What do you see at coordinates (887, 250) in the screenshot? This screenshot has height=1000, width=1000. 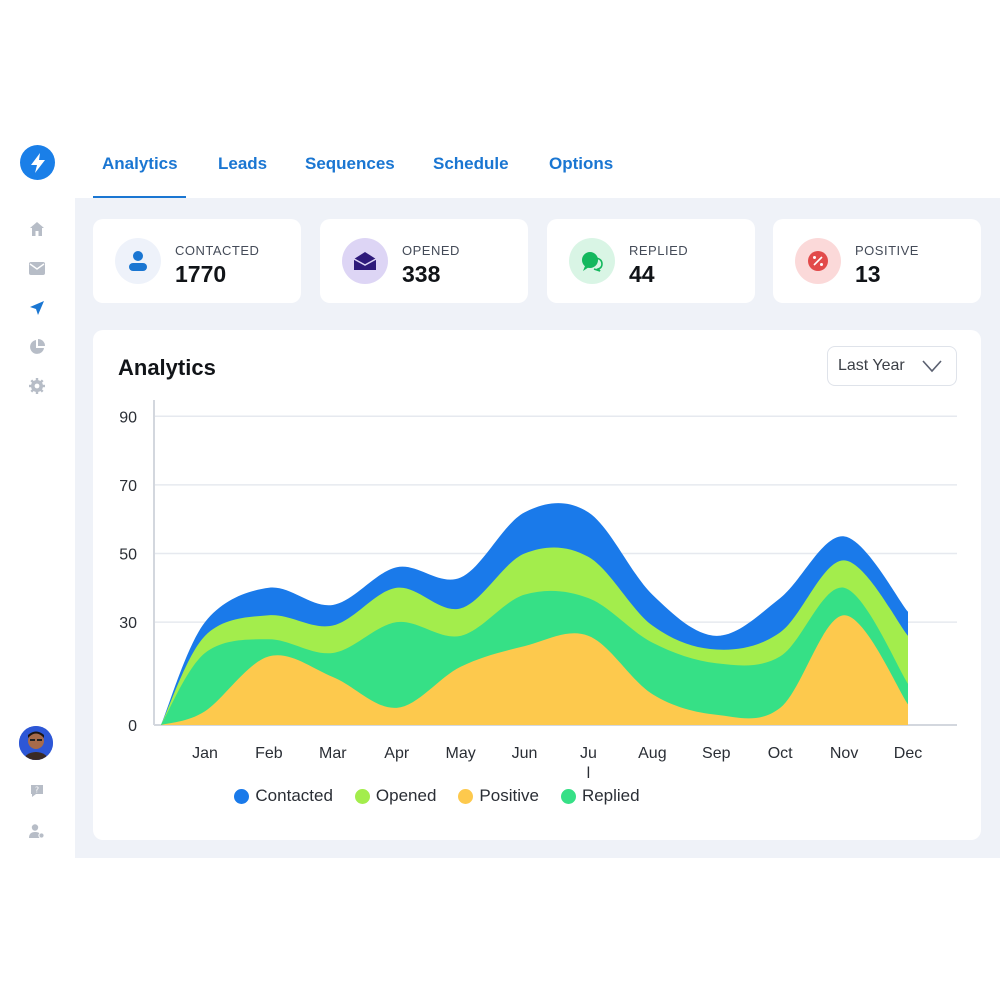 I see `stat-label: POSITIVE` at bounding box center [887, 250].